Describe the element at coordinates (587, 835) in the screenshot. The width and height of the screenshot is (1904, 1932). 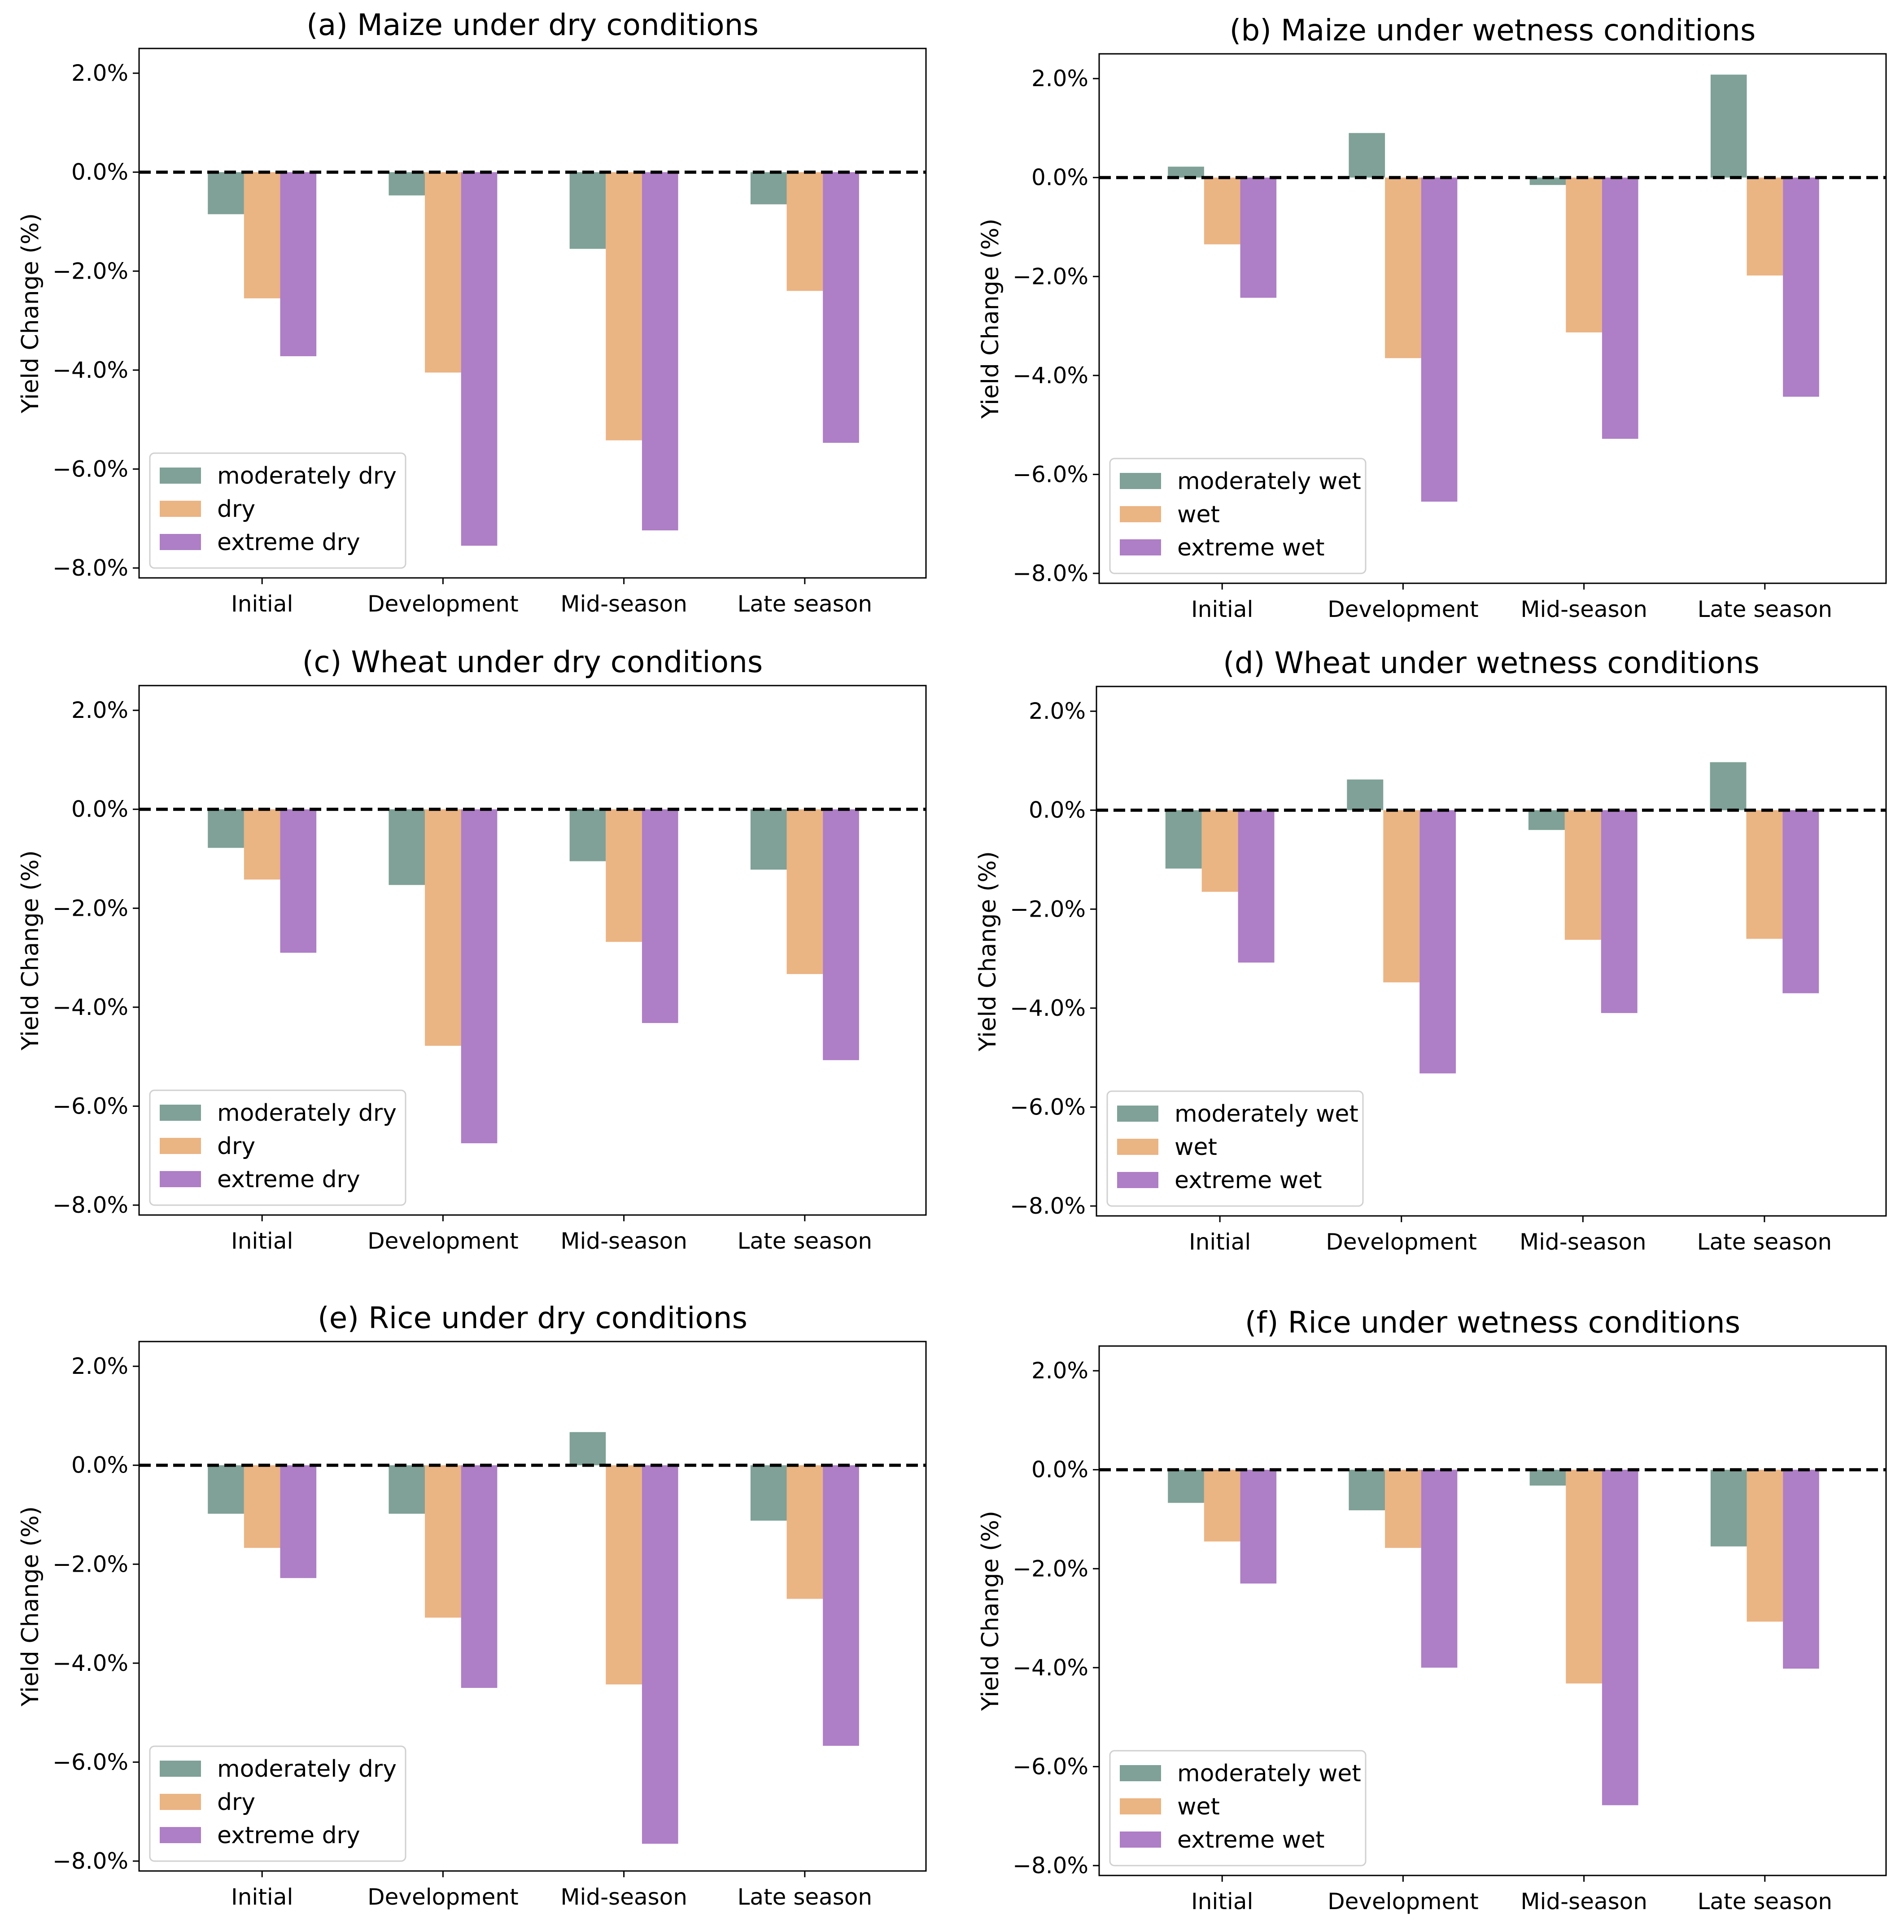
I see `bar-moderately-dry-mid-season` at that location.